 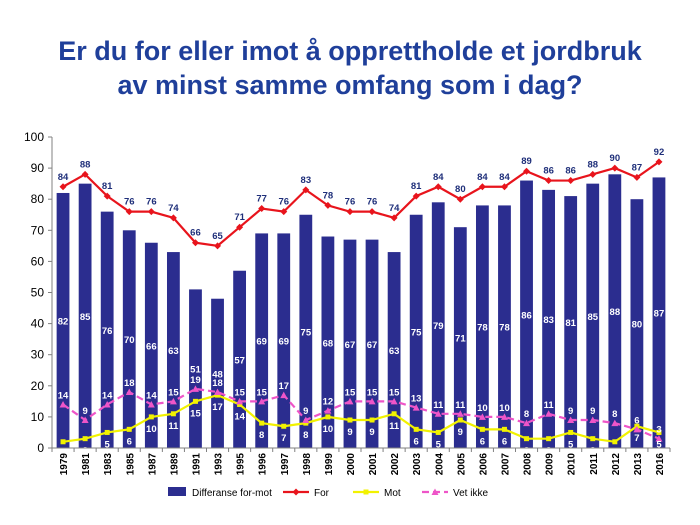 What do you see at coordinates (394, 392) in the screenshot?
I see `data-label-vet-ikke: 15` at bounding box center [394, 392].